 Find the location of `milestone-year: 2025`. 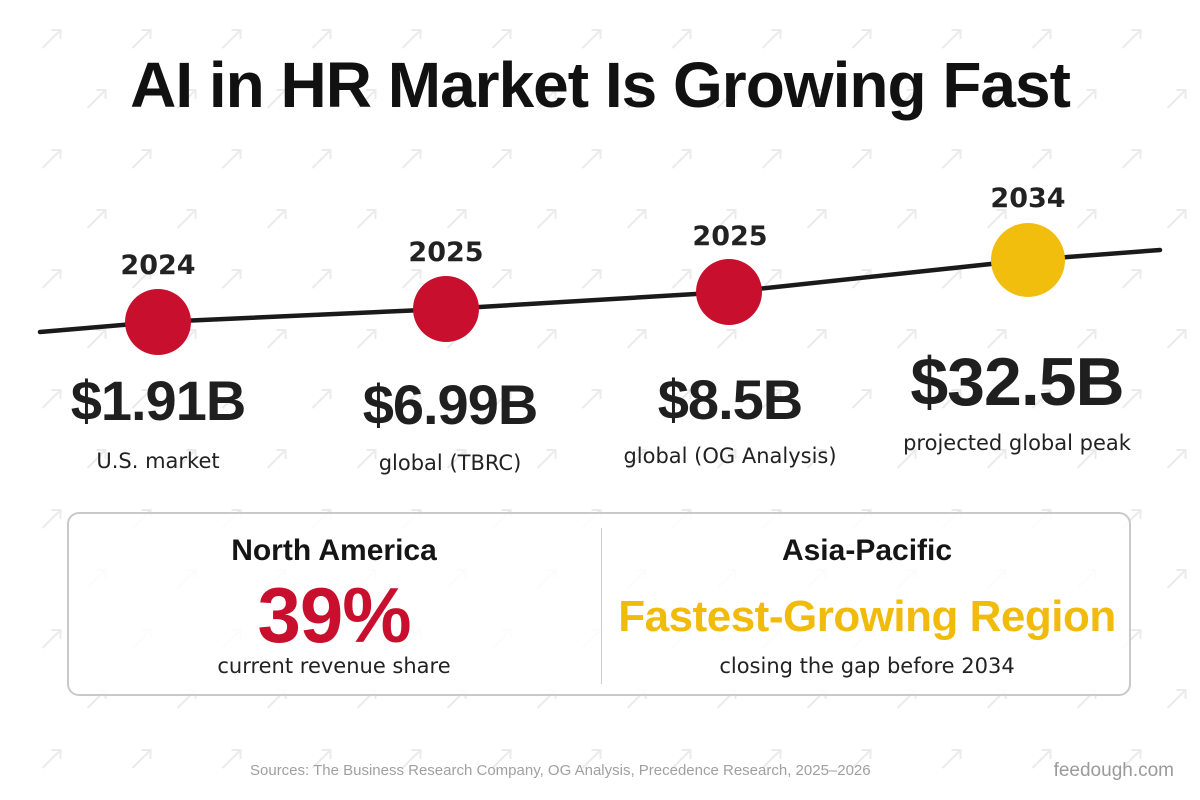

milestone-year: 2025 is located at coordinates (446, 252).